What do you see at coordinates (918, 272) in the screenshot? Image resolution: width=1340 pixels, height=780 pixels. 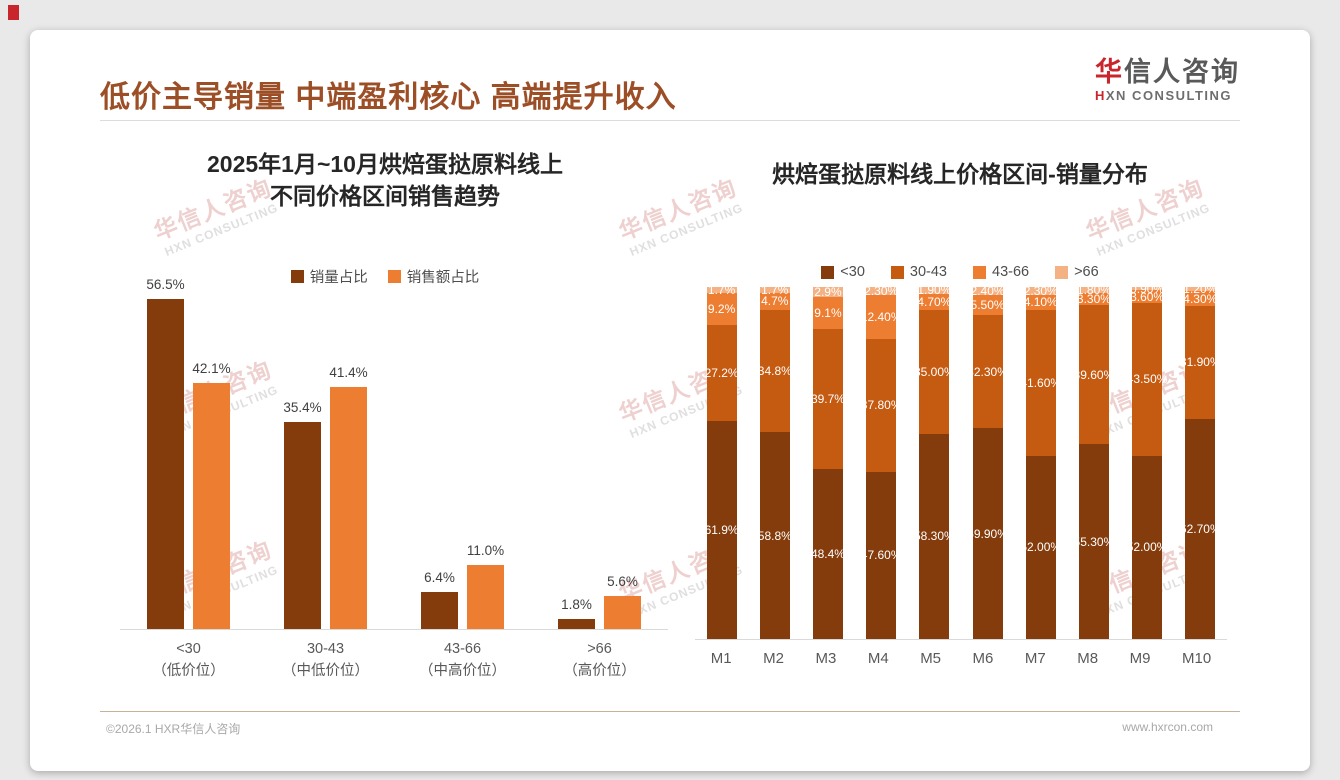 I see `right-legend-item-1: 30-43` at bounding box center [918, 272].